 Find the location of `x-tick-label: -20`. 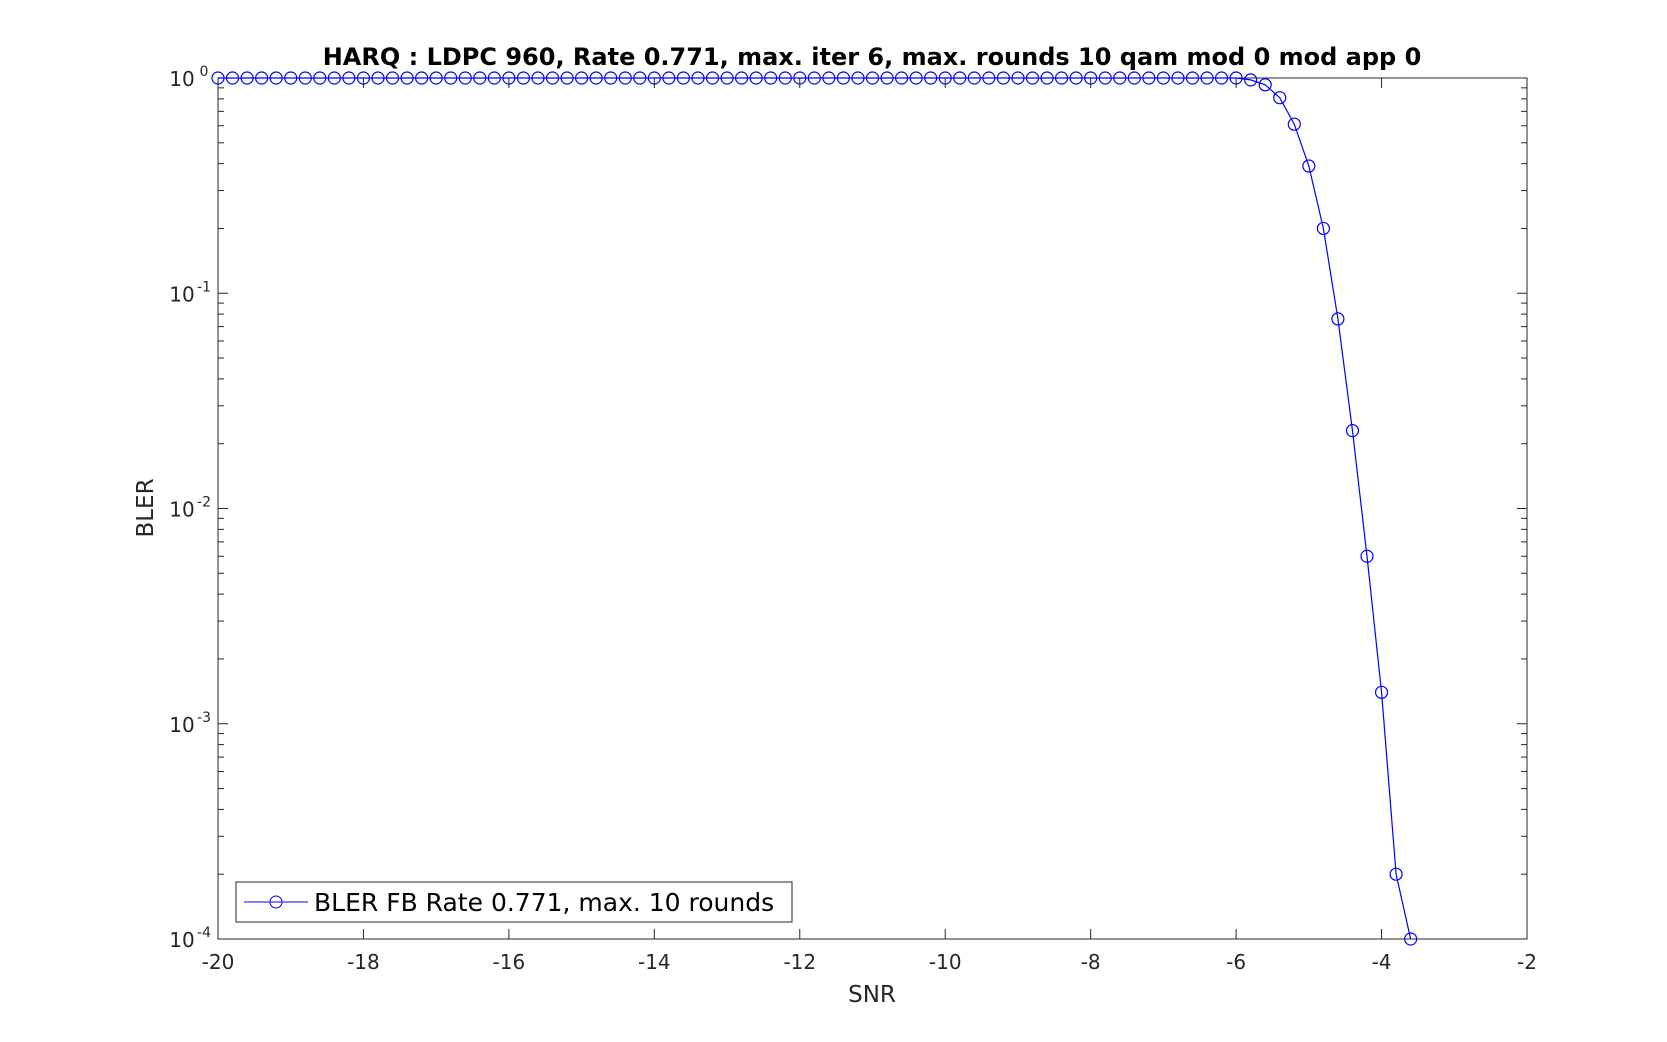

x-tick-label: -20 is located at coordinates (218, 962).